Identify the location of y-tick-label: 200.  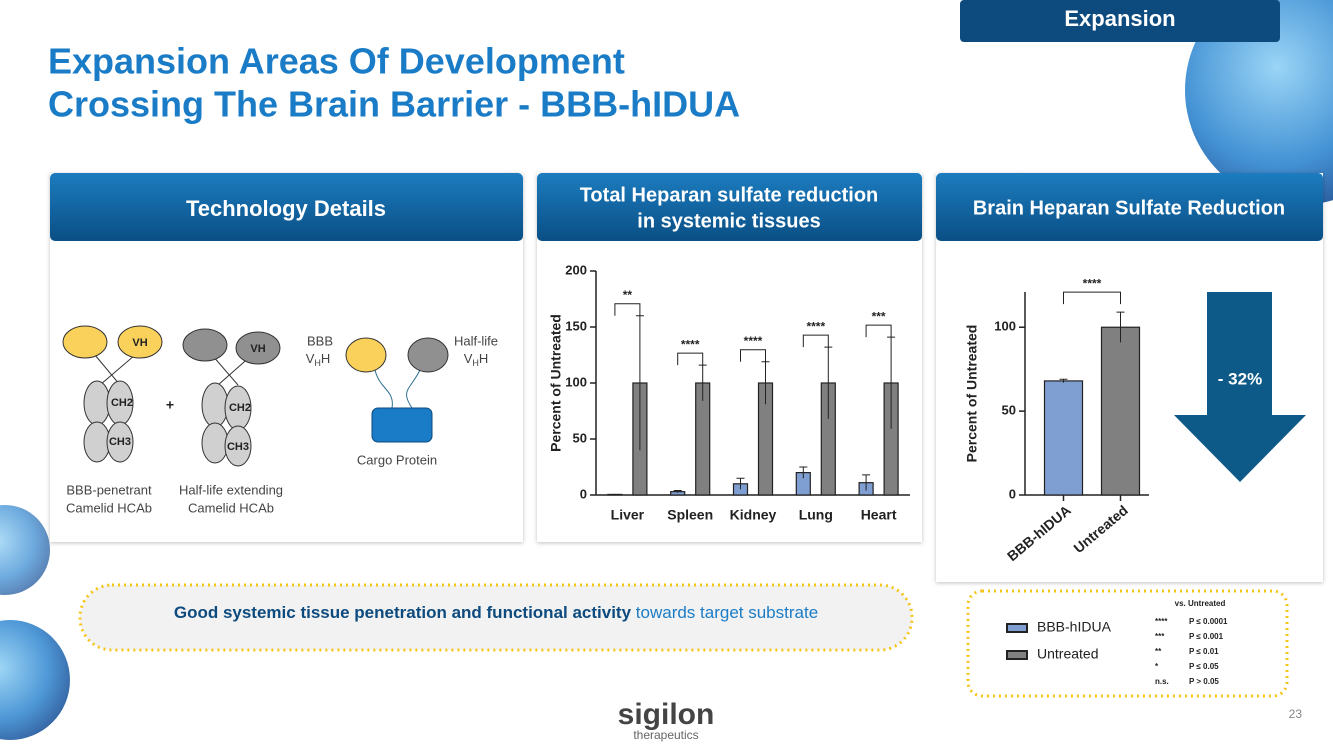
(576, 269).